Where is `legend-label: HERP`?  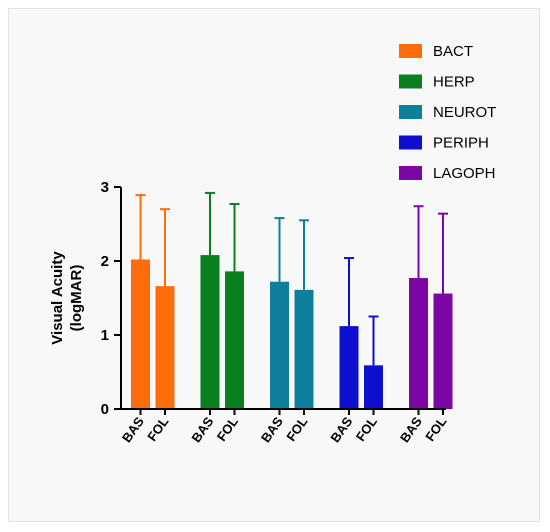 legend-label: HERP is located at coordinates (454, 82).